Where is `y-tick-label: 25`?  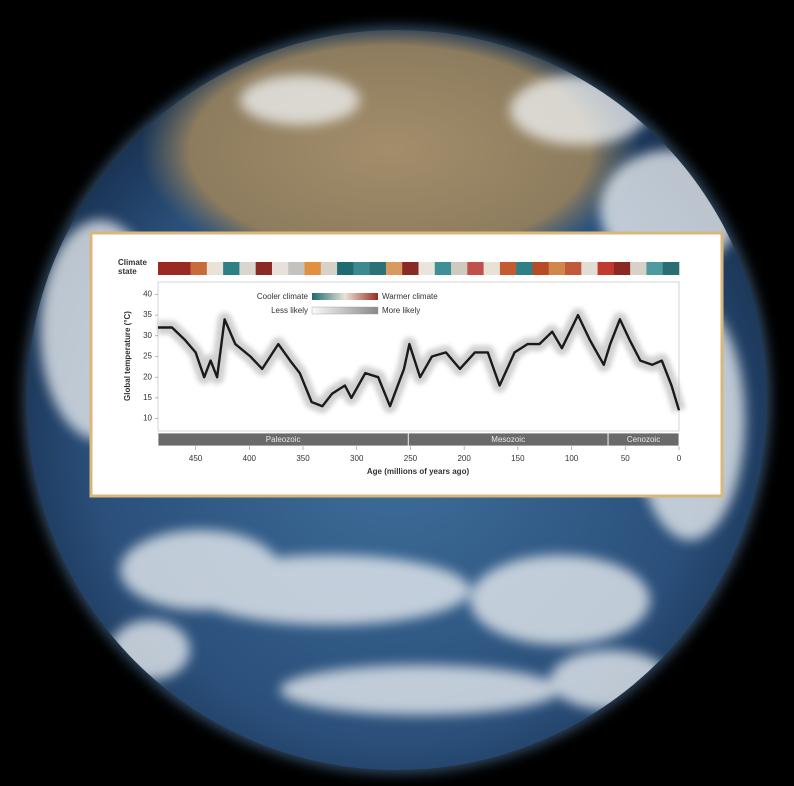
y-tick-label: 25 is located at coordinates (147, 356).